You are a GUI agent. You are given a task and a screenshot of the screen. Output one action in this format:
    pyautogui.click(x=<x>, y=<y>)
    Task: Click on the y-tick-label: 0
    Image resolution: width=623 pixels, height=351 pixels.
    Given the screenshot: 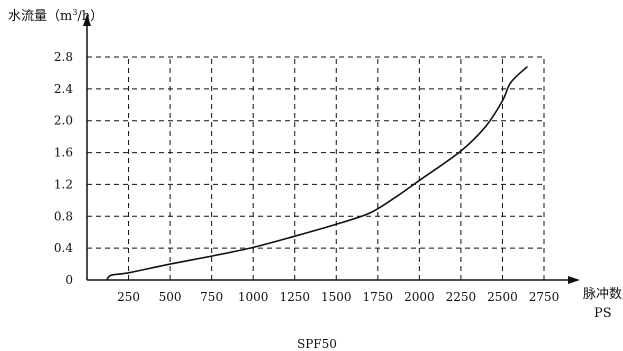 What is the action you would take?
    pyautogui.click(x=69, y=280)
    